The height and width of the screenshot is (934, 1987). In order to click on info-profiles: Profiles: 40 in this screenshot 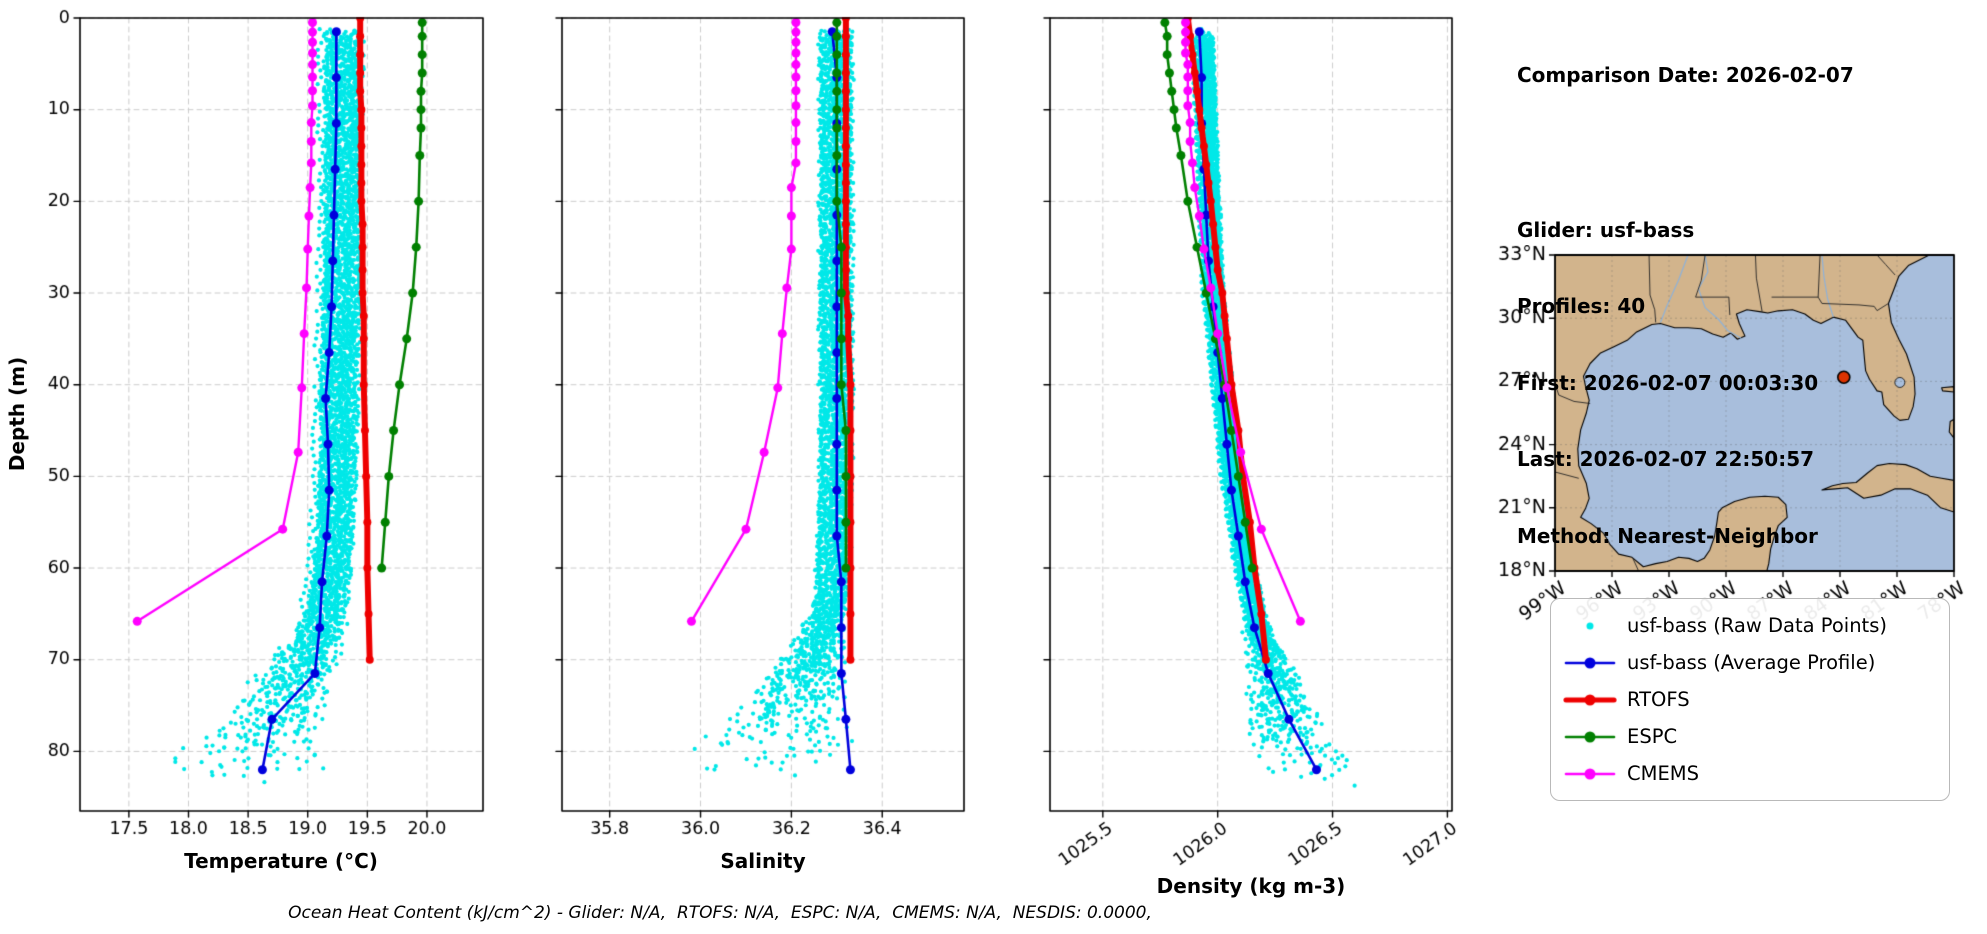, I will do `click(1581, 306)`.